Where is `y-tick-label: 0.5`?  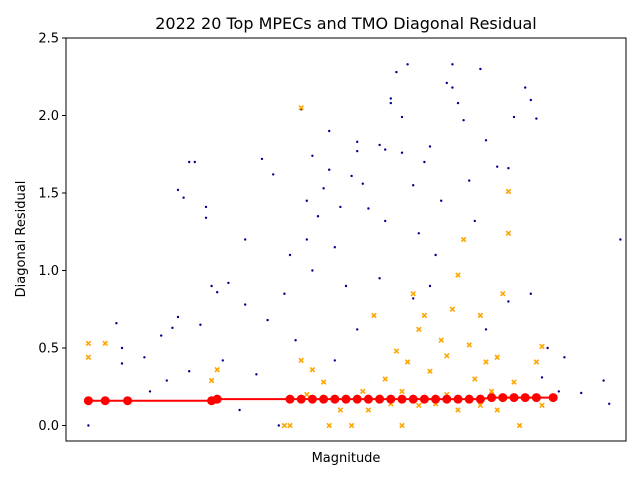 y-tick-label: 0.5 is located at coordinates (48, 349).